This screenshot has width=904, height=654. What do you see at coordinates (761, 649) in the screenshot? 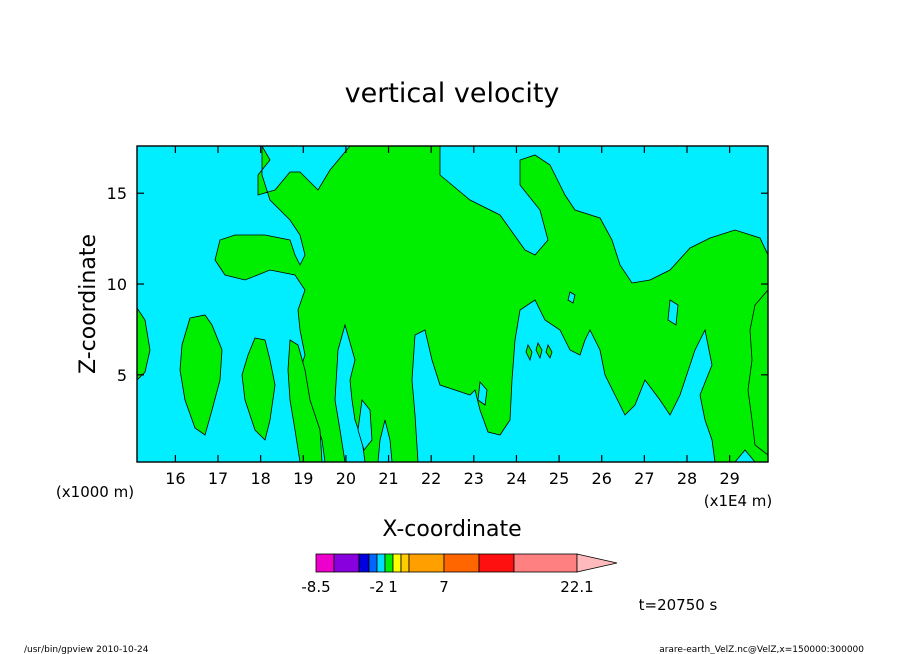
I see `footer-right: arare-earth_VelZ.nc@VelZ,x=150000:300000` at bounding box center [761, 649].